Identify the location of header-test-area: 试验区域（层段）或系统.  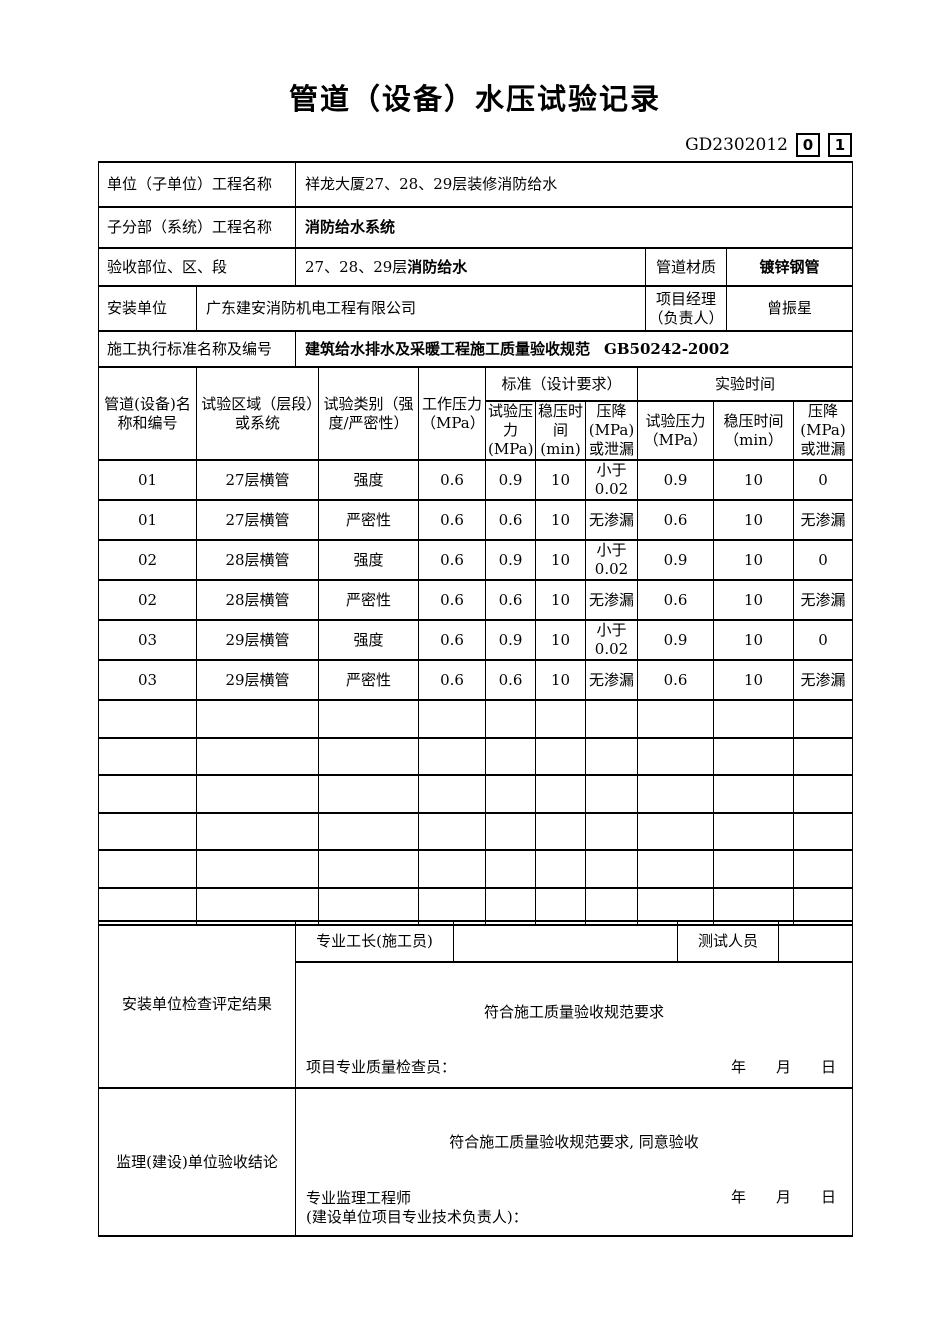
(257, 413).